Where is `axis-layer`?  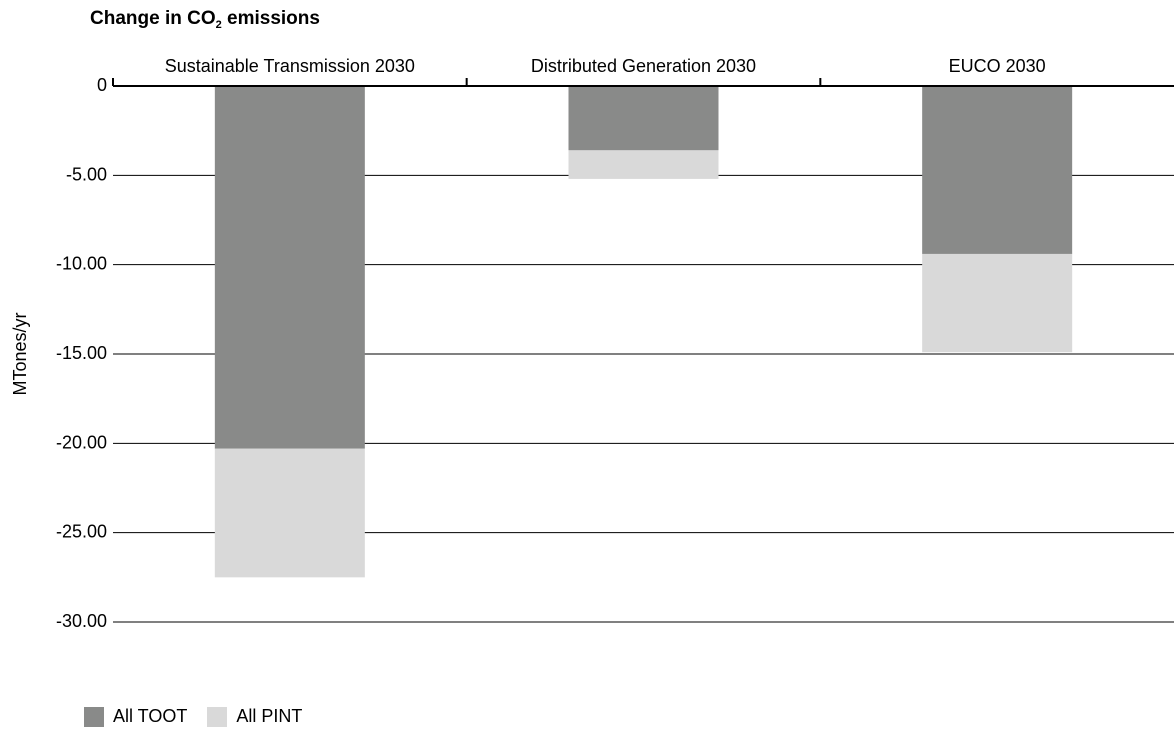
axis-layer is located at coordinates (643, 82).